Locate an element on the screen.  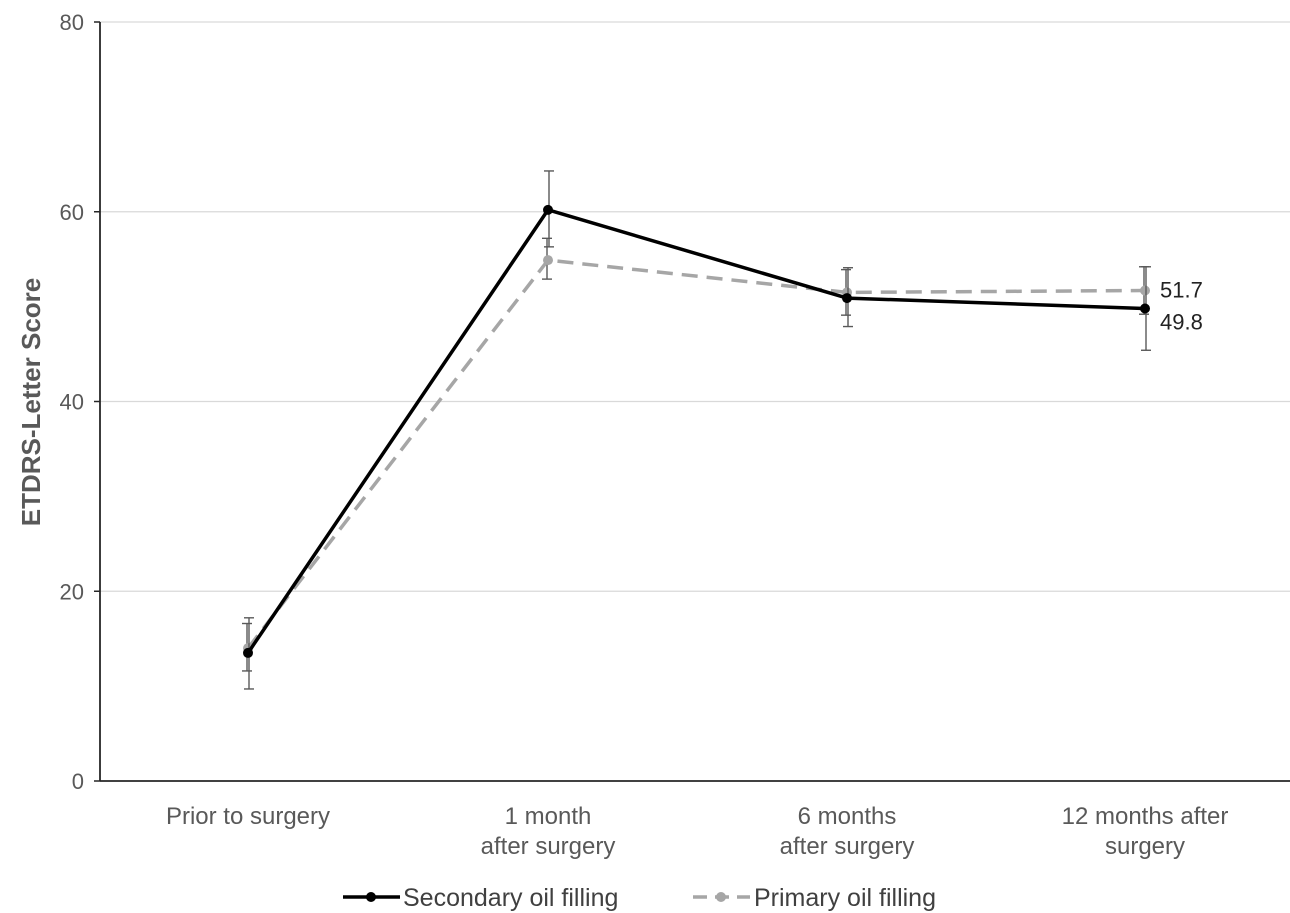
x-category-label-line: 1 month is located at coordinates (548, 816).